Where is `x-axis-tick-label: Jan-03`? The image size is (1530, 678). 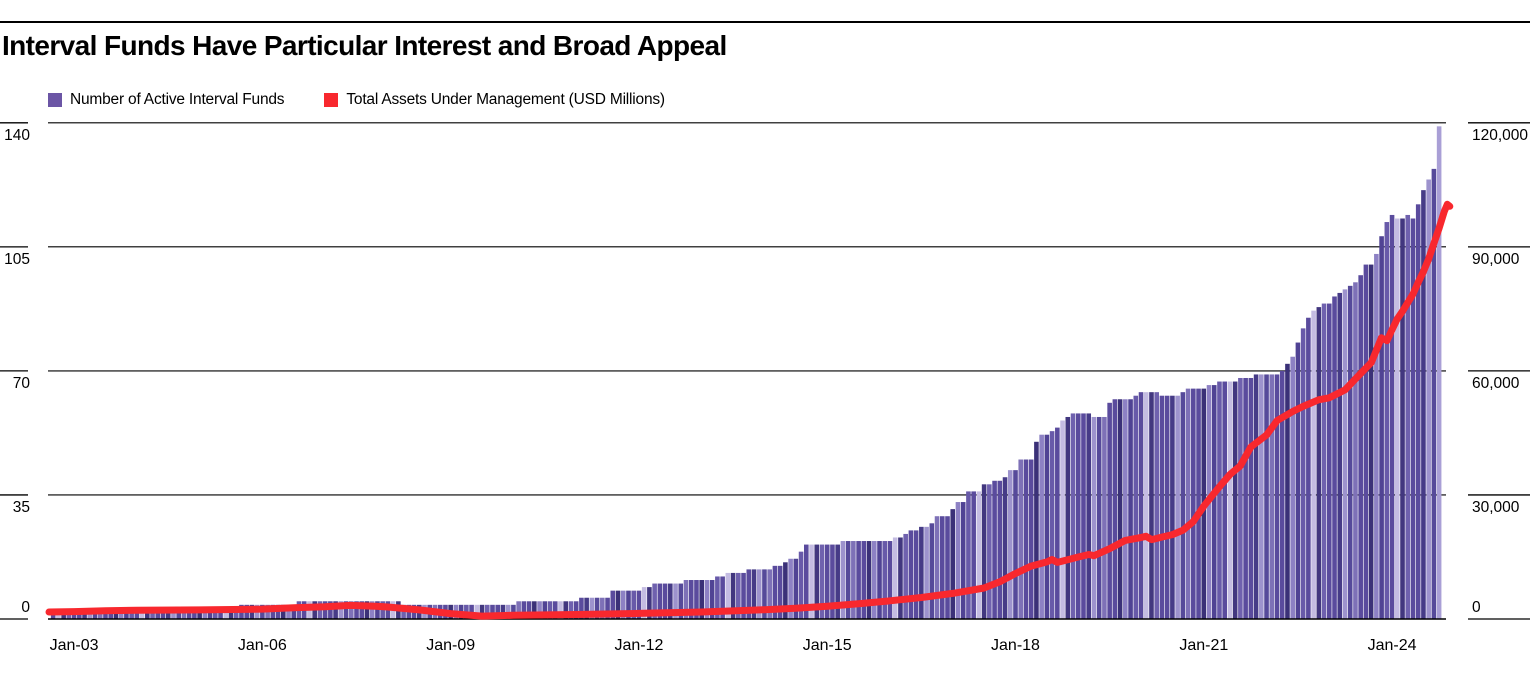 x-axis-tick-label: Jan-03 is located at coordinates (74, 645).